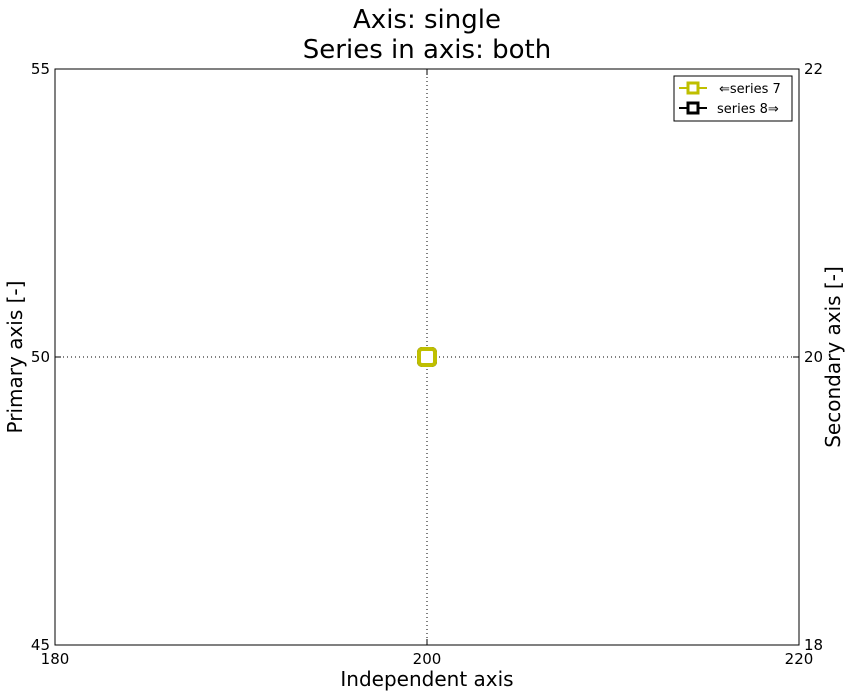 This screenshot has height=697, width=853. I want to click on y-tick-label-50: 50, so click(40, 357).